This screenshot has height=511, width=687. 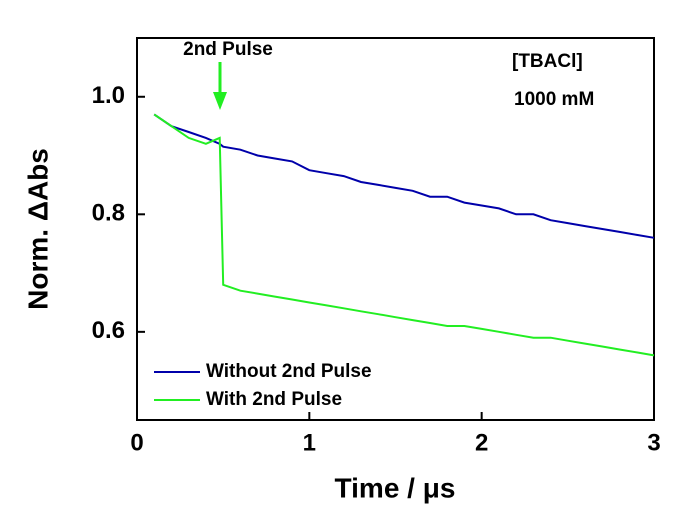 I want to click on x-tick-label: 1, so click(x=309, y=442).